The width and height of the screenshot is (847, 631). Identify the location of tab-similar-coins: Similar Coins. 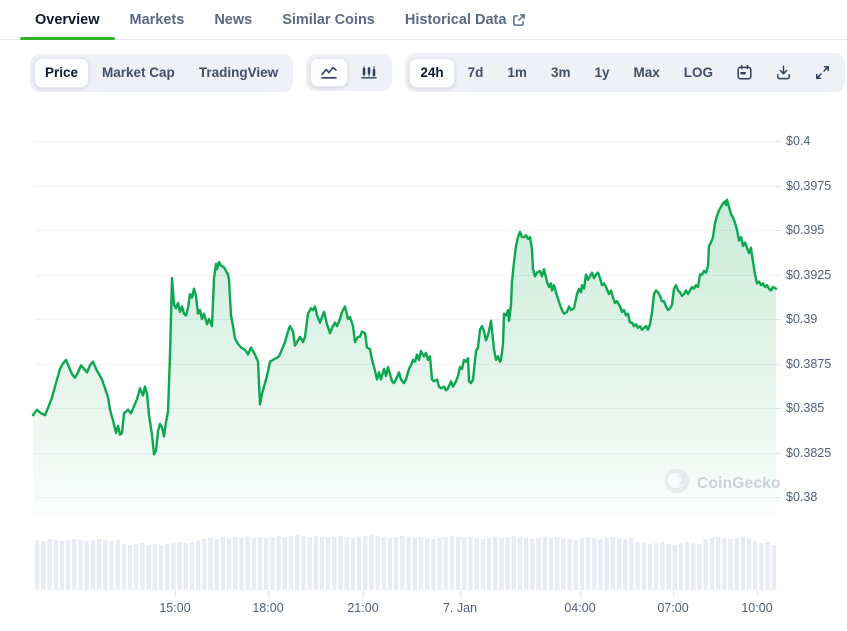
(328, 19).